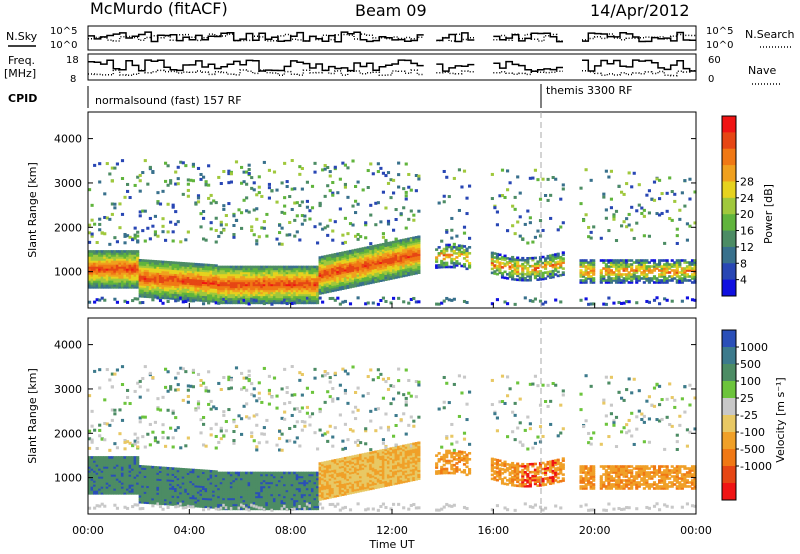  I want to click on y-tick-label: 1000, so click(68, 272).